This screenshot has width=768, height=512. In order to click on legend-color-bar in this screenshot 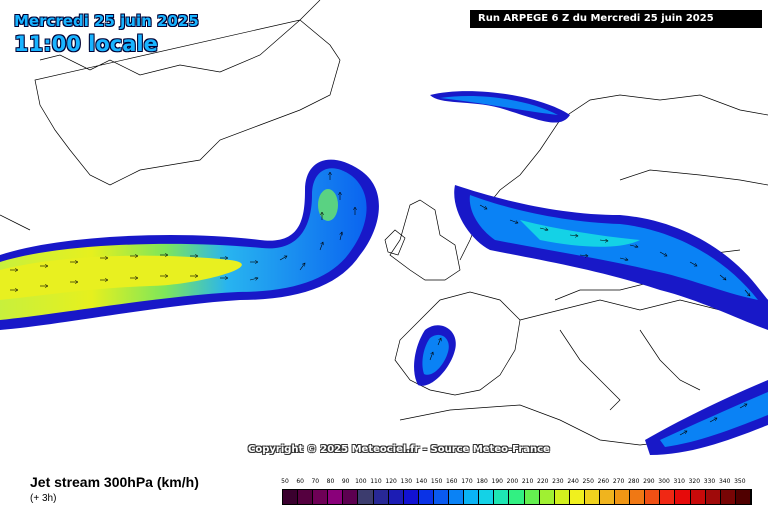, I will do `click(517, 497)`.